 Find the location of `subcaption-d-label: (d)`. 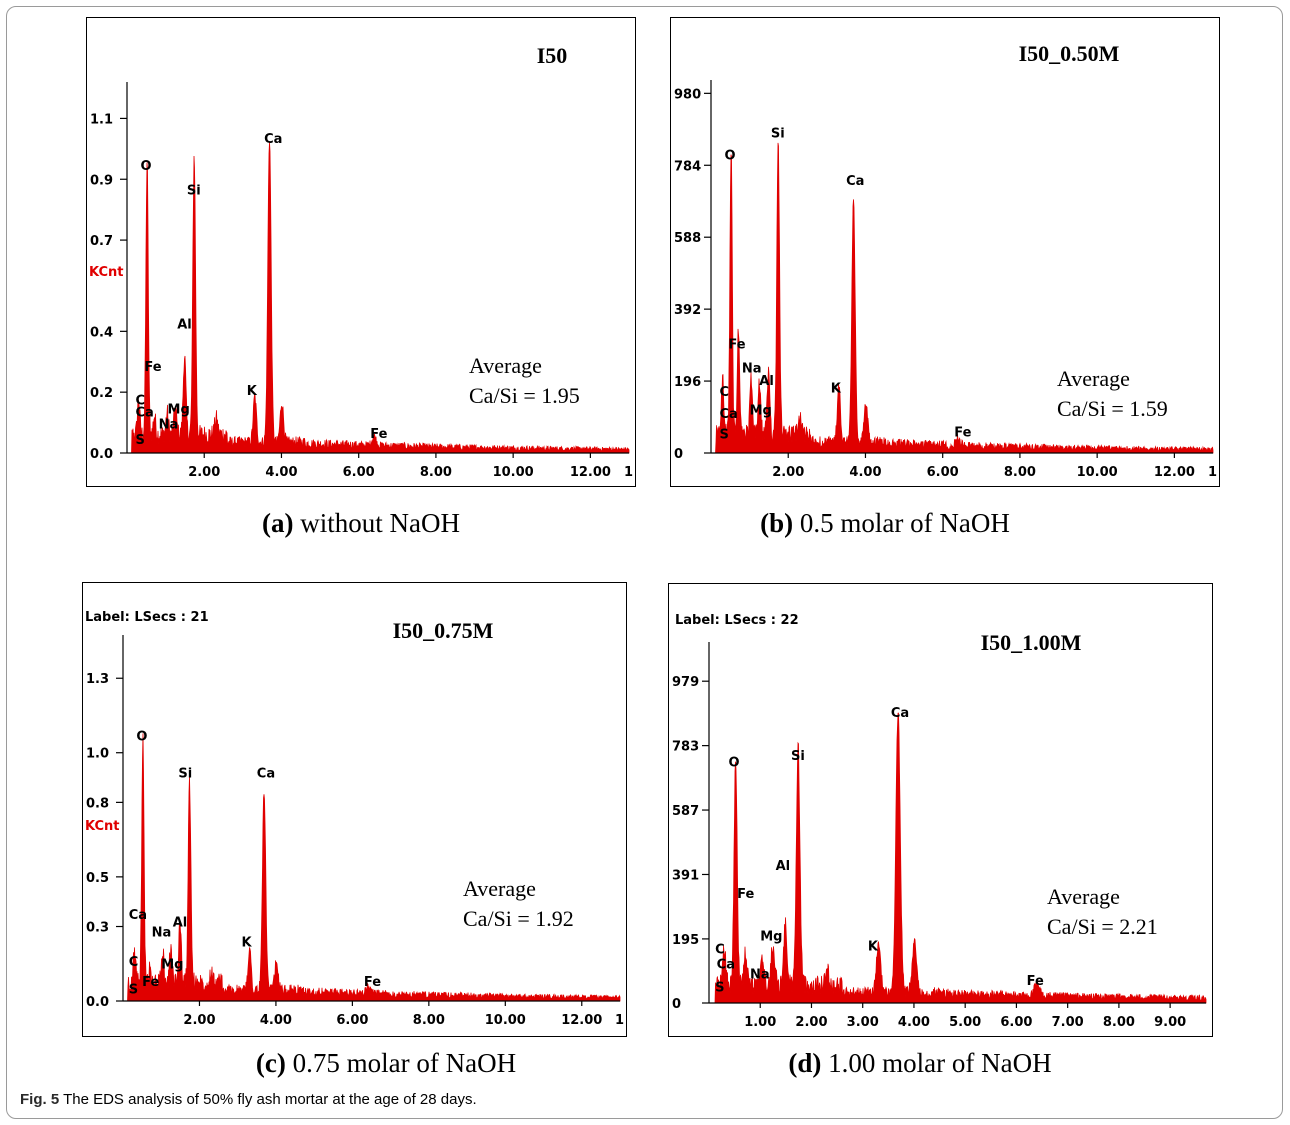

subcaption-d-label: (d) is located at coordinates (805, 1063).